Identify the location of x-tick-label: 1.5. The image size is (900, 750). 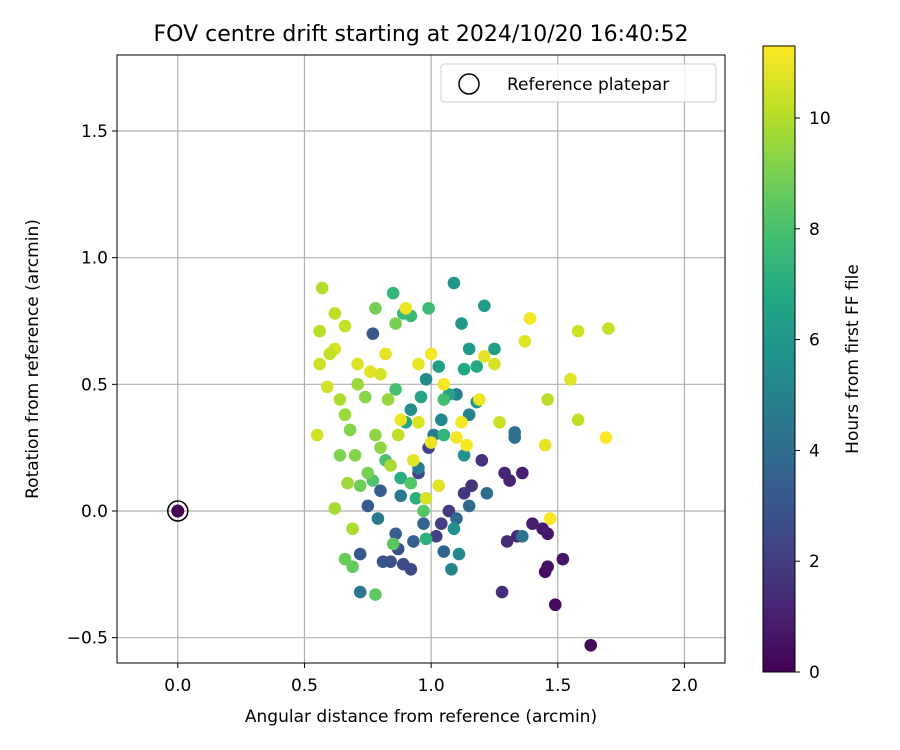
(557, 686).